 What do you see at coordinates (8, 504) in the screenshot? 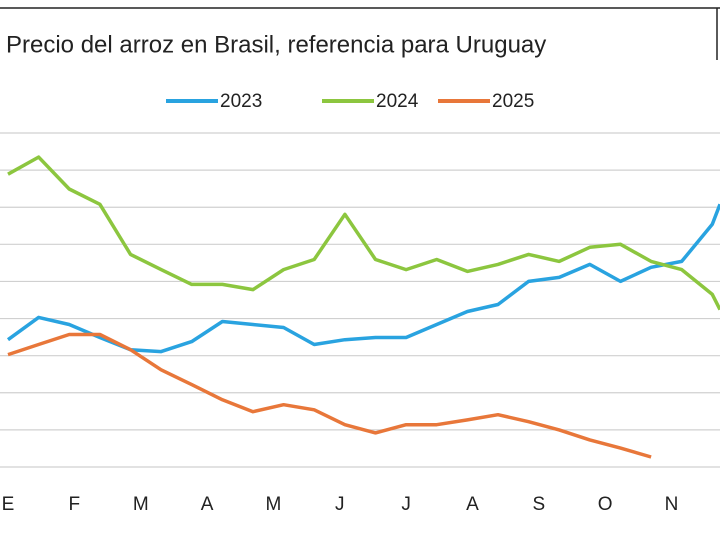
I see `x-tick-label: E` at bounding box center [8, 504].